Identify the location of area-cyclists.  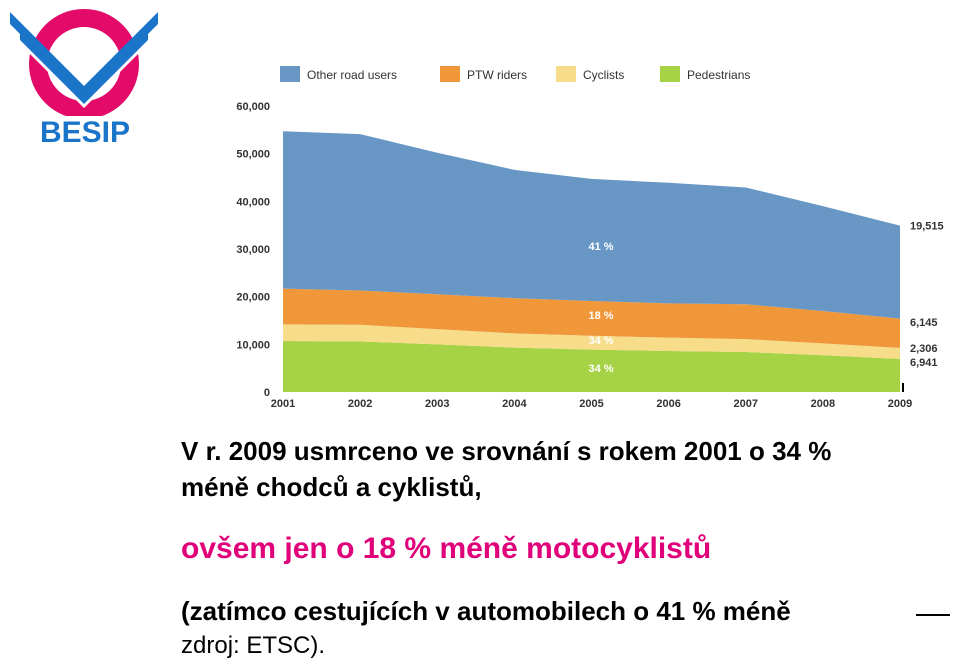
(591, 341).